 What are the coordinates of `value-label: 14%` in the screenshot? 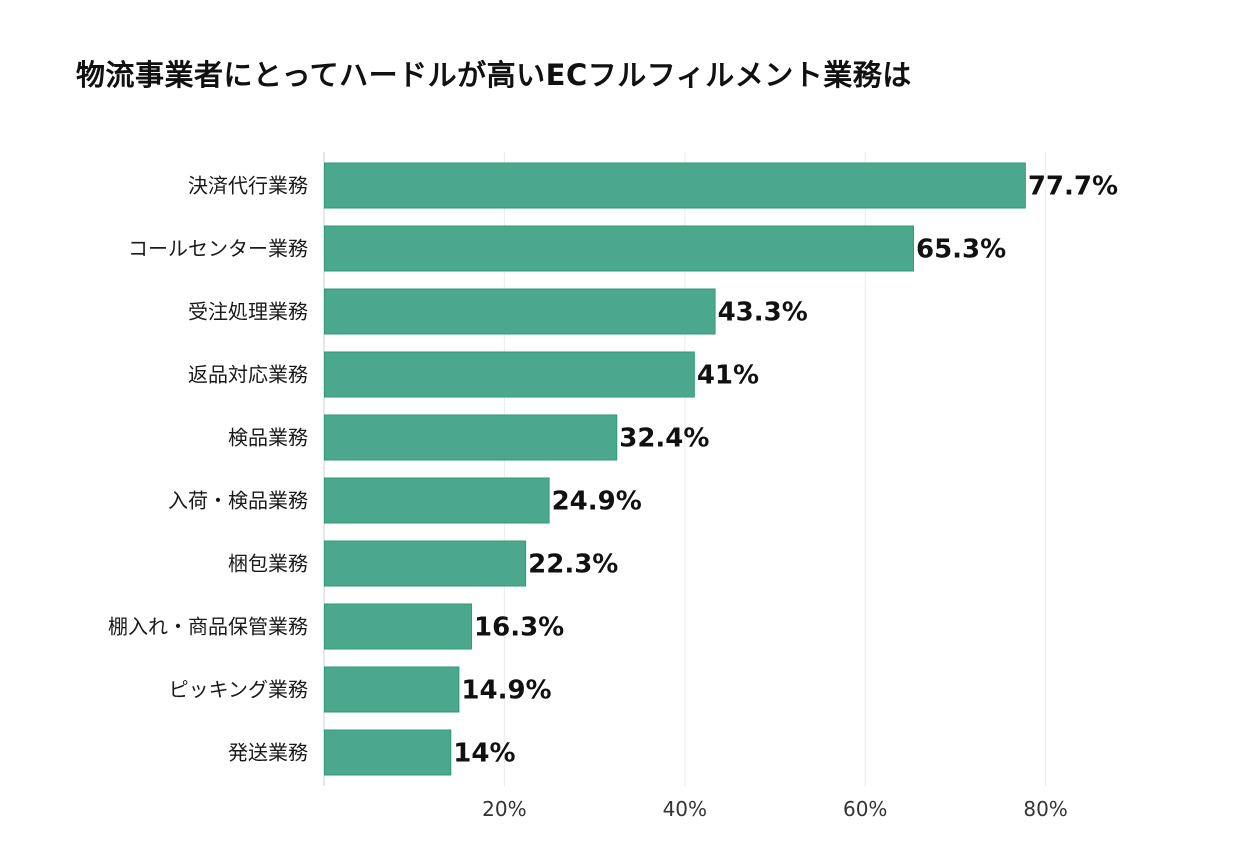 It's located at (484, 754).